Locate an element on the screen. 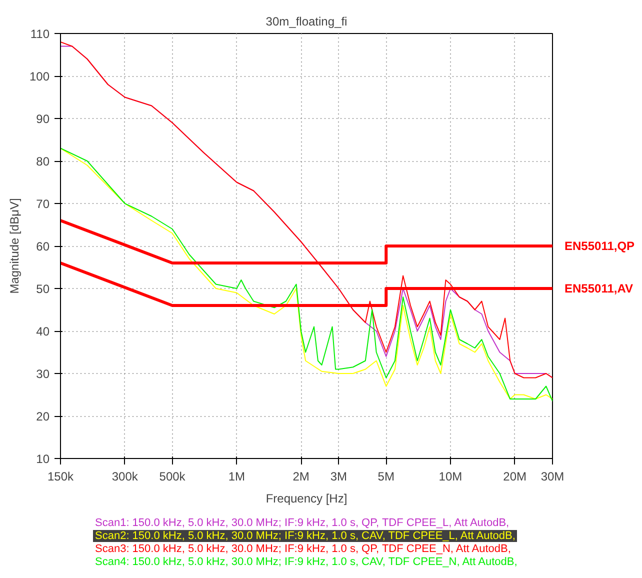 This screenshot has height=578, width=642. text: Scan1: 150.0 kHz, 5.0 kHz, 30.0 MHz; IF:9 kHz, 1.0 s, QP, TDF CPEE_L, Att AutodB, is located at coordinates (302, 523).